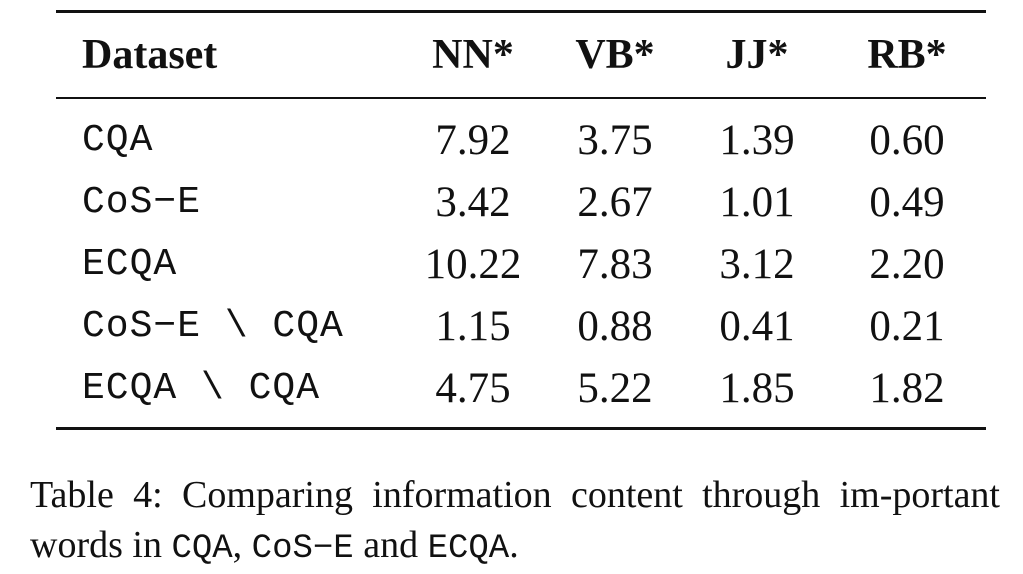 Image resolution: width=1023 pixels, height=574 pixels. Describe the element at coordinates (514, 545) in the screenshot. I see `caption-end: .` at that location.